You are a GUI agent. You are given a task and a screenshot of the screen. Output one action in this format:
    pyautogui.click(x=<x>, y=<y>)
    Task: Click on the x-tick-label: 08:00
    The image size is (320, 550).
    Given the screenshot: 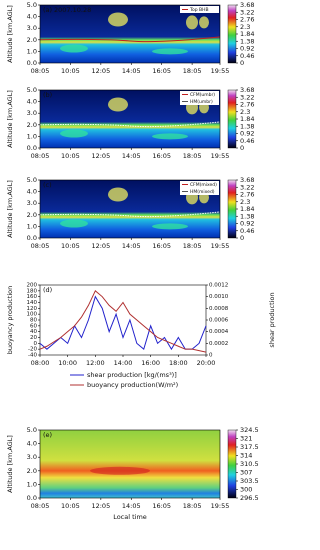 What is the action you would take?
    pyautogui.click(x=40, y=363)
    